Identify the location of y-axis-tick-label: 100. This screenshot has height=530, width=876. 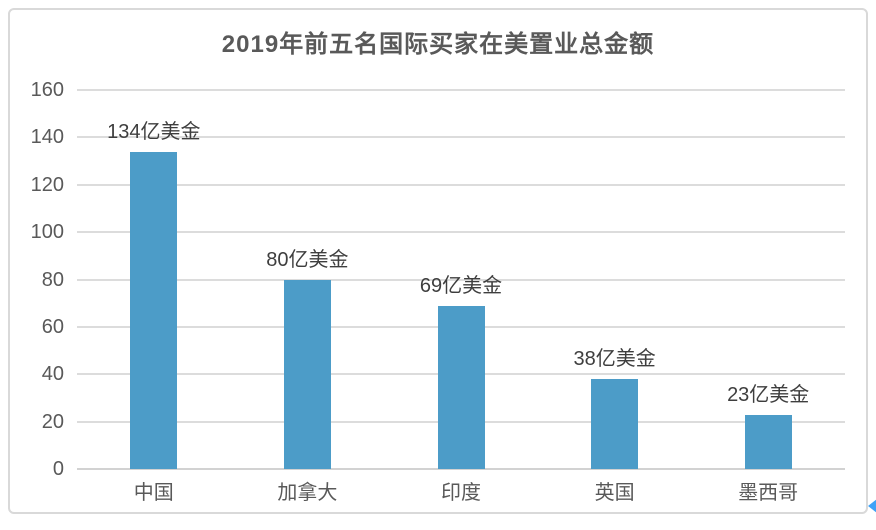
(47, 232).